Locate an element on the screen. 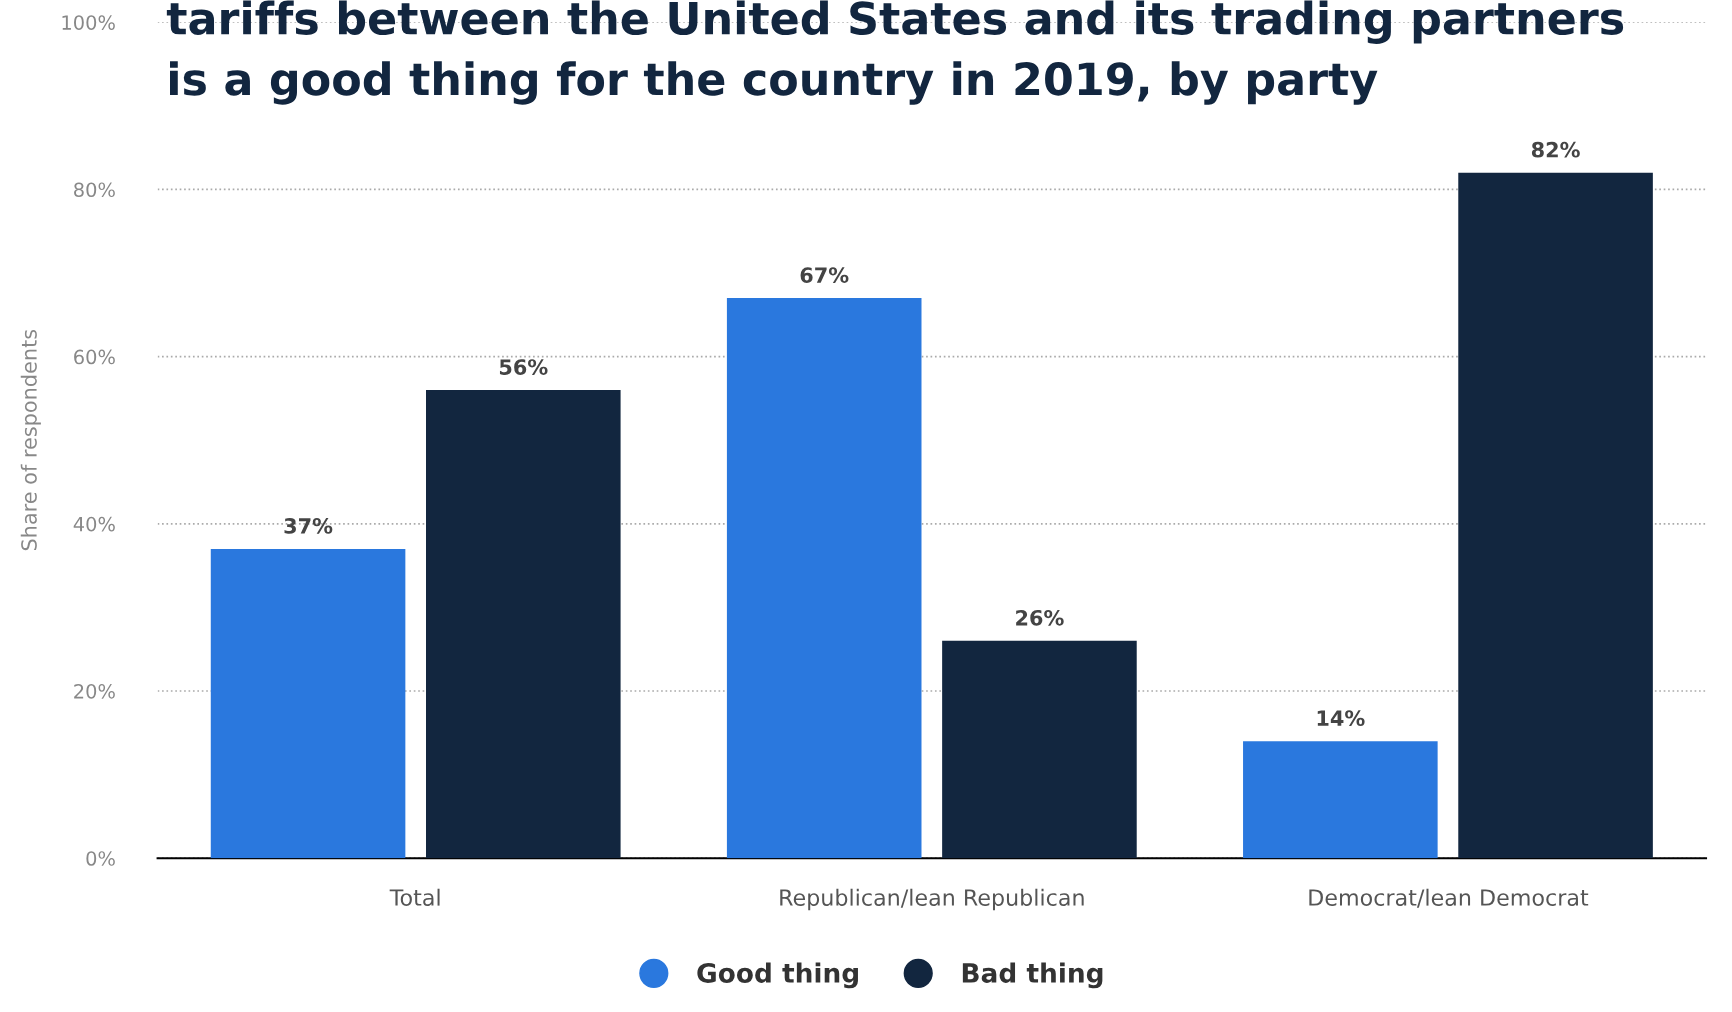 This screenshot has height=1012, width=1732. y-axis-title: Share of respondents is located at coordinates (30, 440).